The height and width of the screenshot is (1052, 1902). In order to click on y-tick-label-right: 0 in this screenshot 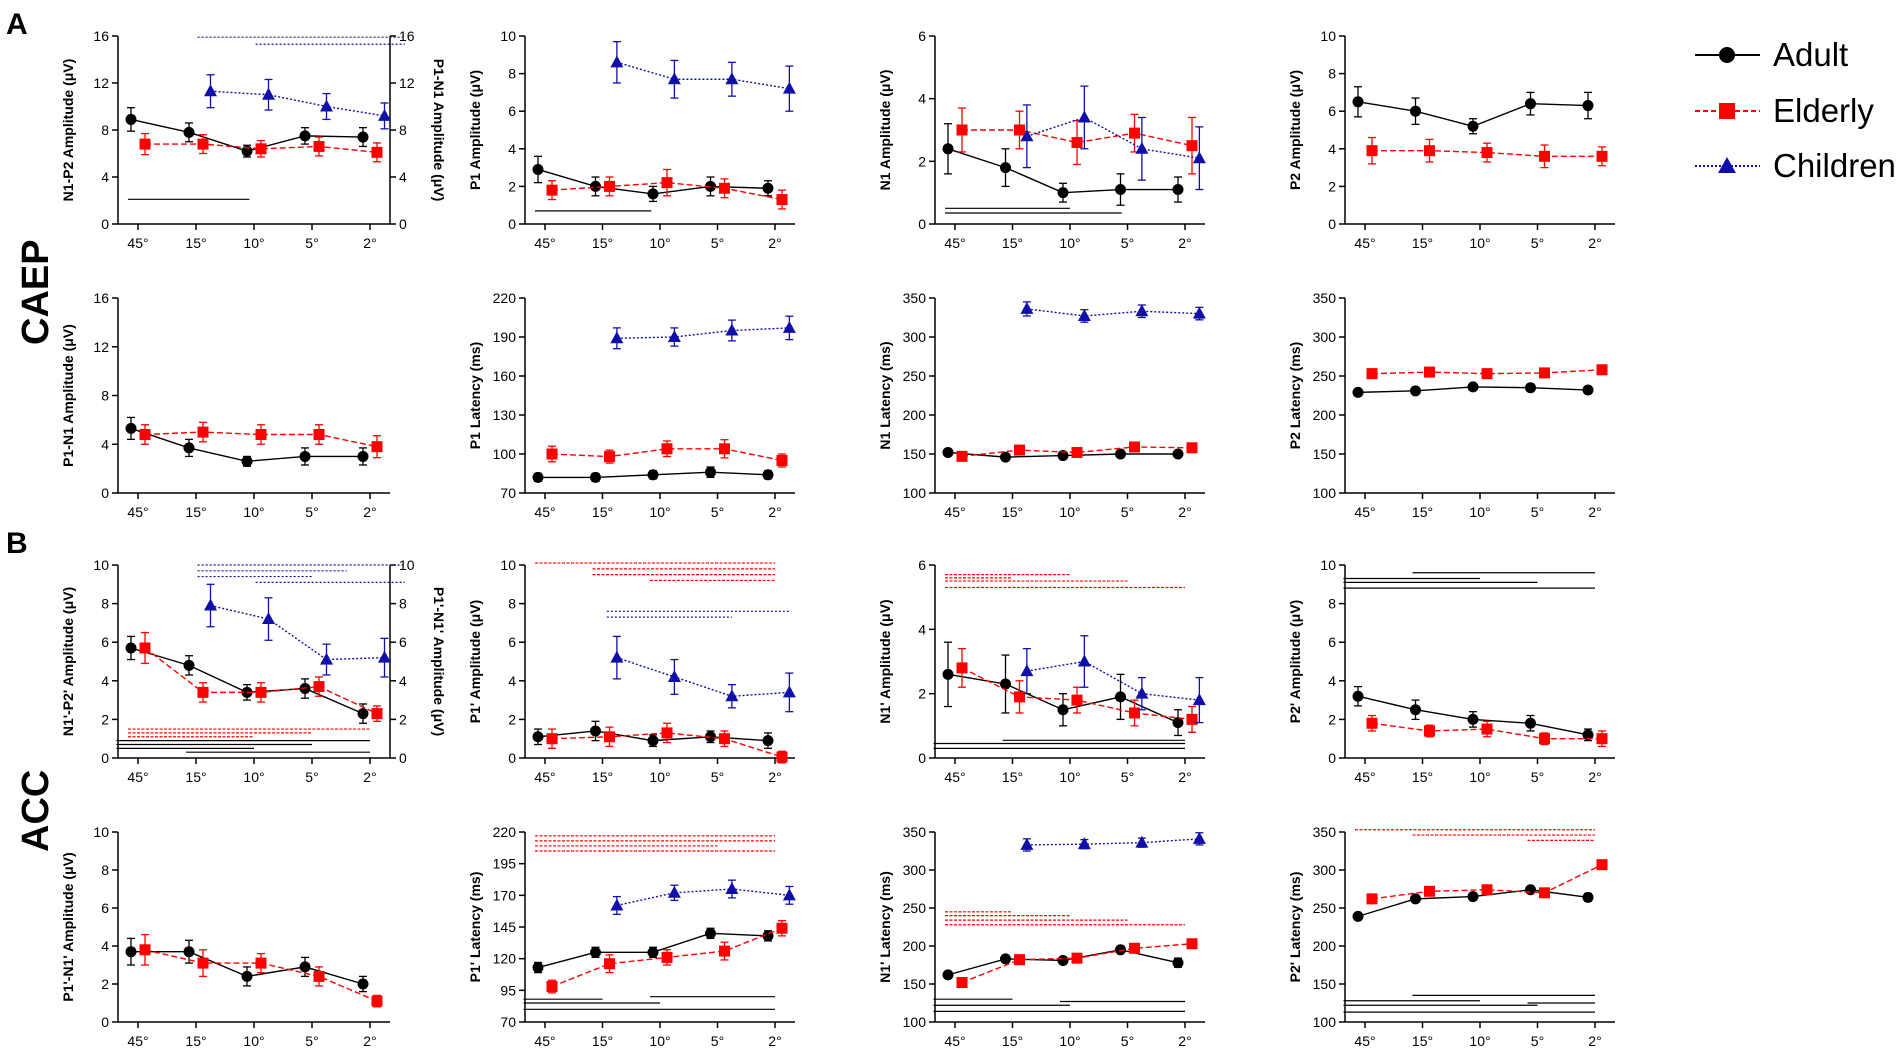, I will do `click(403, 224)`.